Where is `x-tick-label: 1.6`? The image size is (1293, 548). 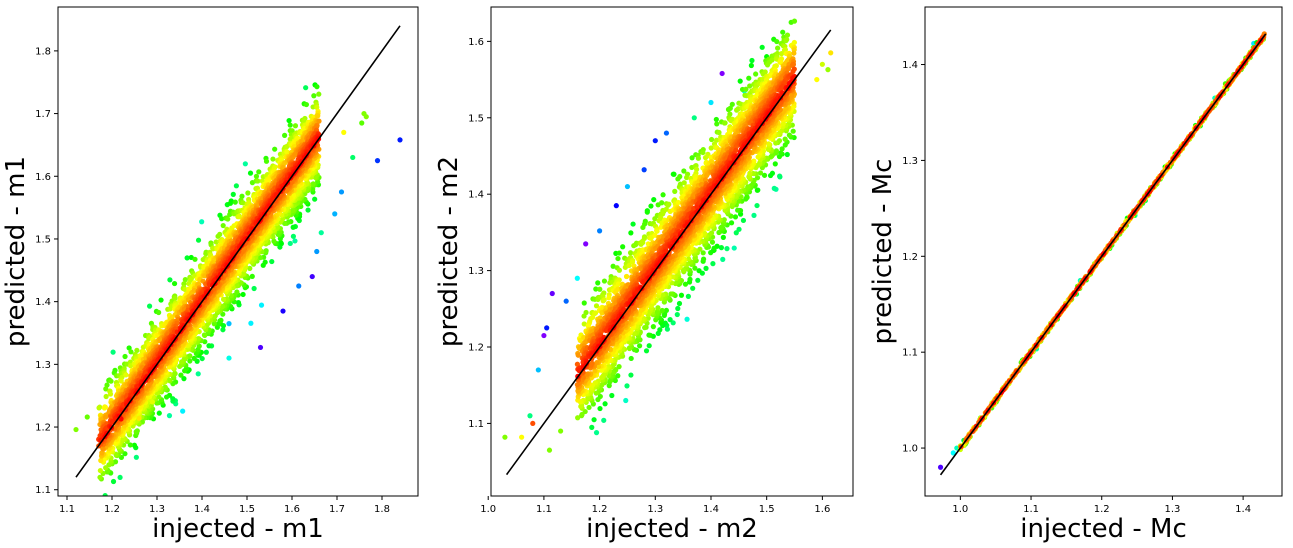 x-tick-label: 1.6 is located at coordinates (292, 509).